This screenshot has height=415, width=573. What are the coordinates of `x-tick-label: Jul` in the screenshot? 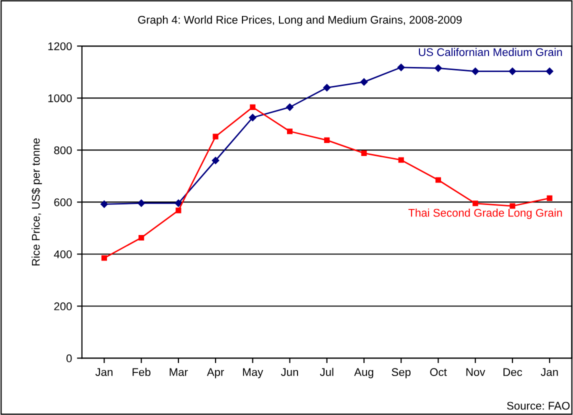 It's located at (327, 372).